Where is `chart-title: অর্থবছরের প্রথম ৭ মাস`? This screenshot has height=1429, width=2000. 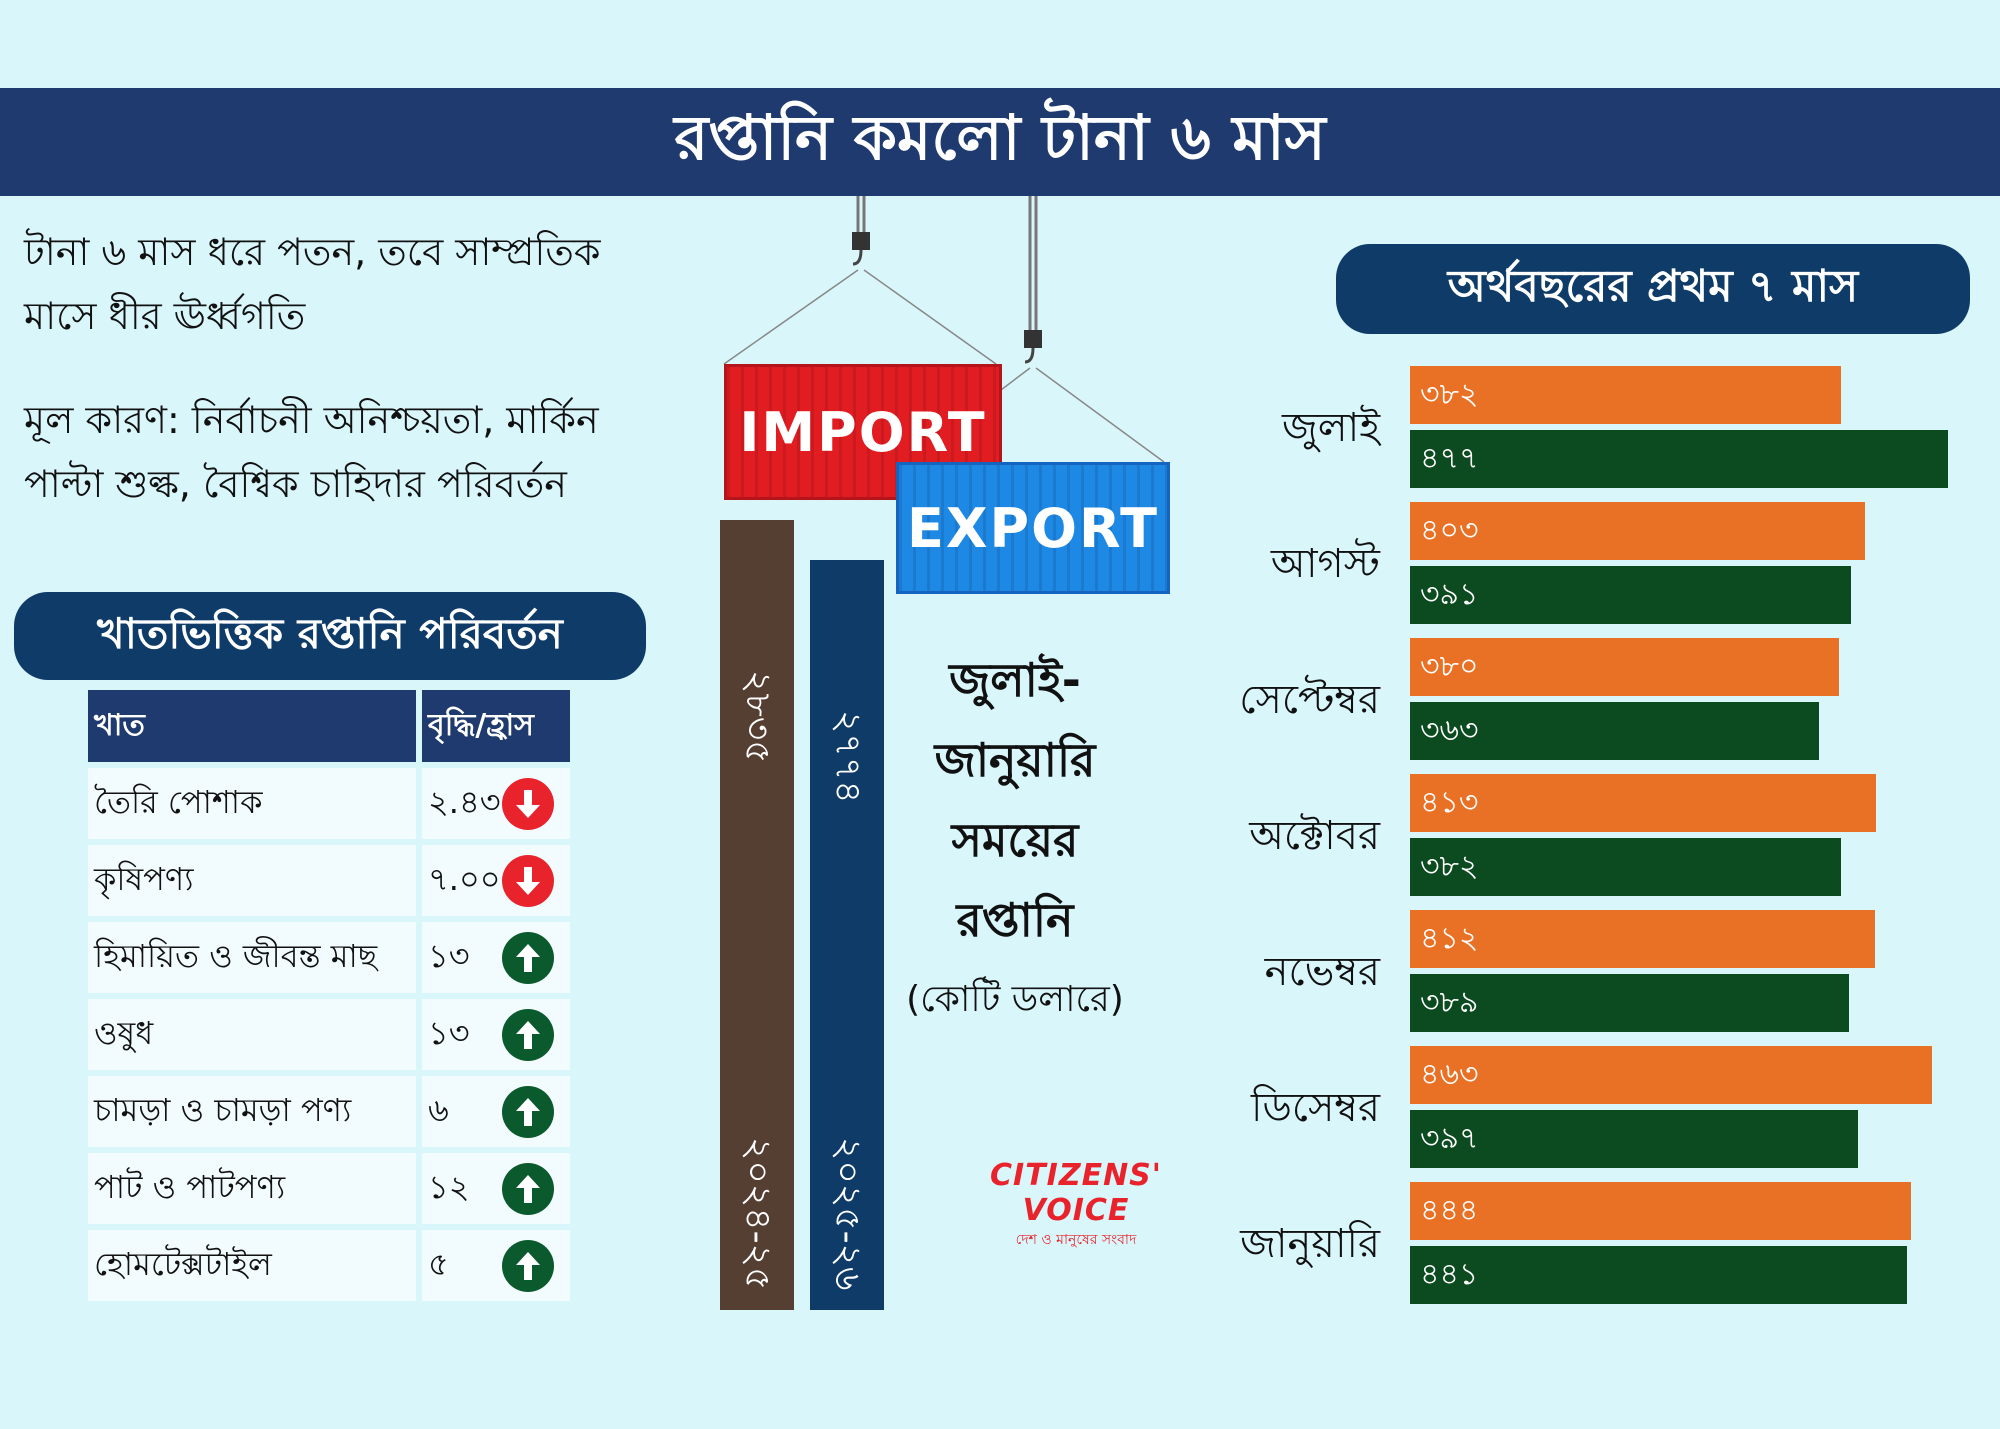
chart-title: অর্থবছরের প্রথম ৭ মাস is located at coordinates (1653, 289).